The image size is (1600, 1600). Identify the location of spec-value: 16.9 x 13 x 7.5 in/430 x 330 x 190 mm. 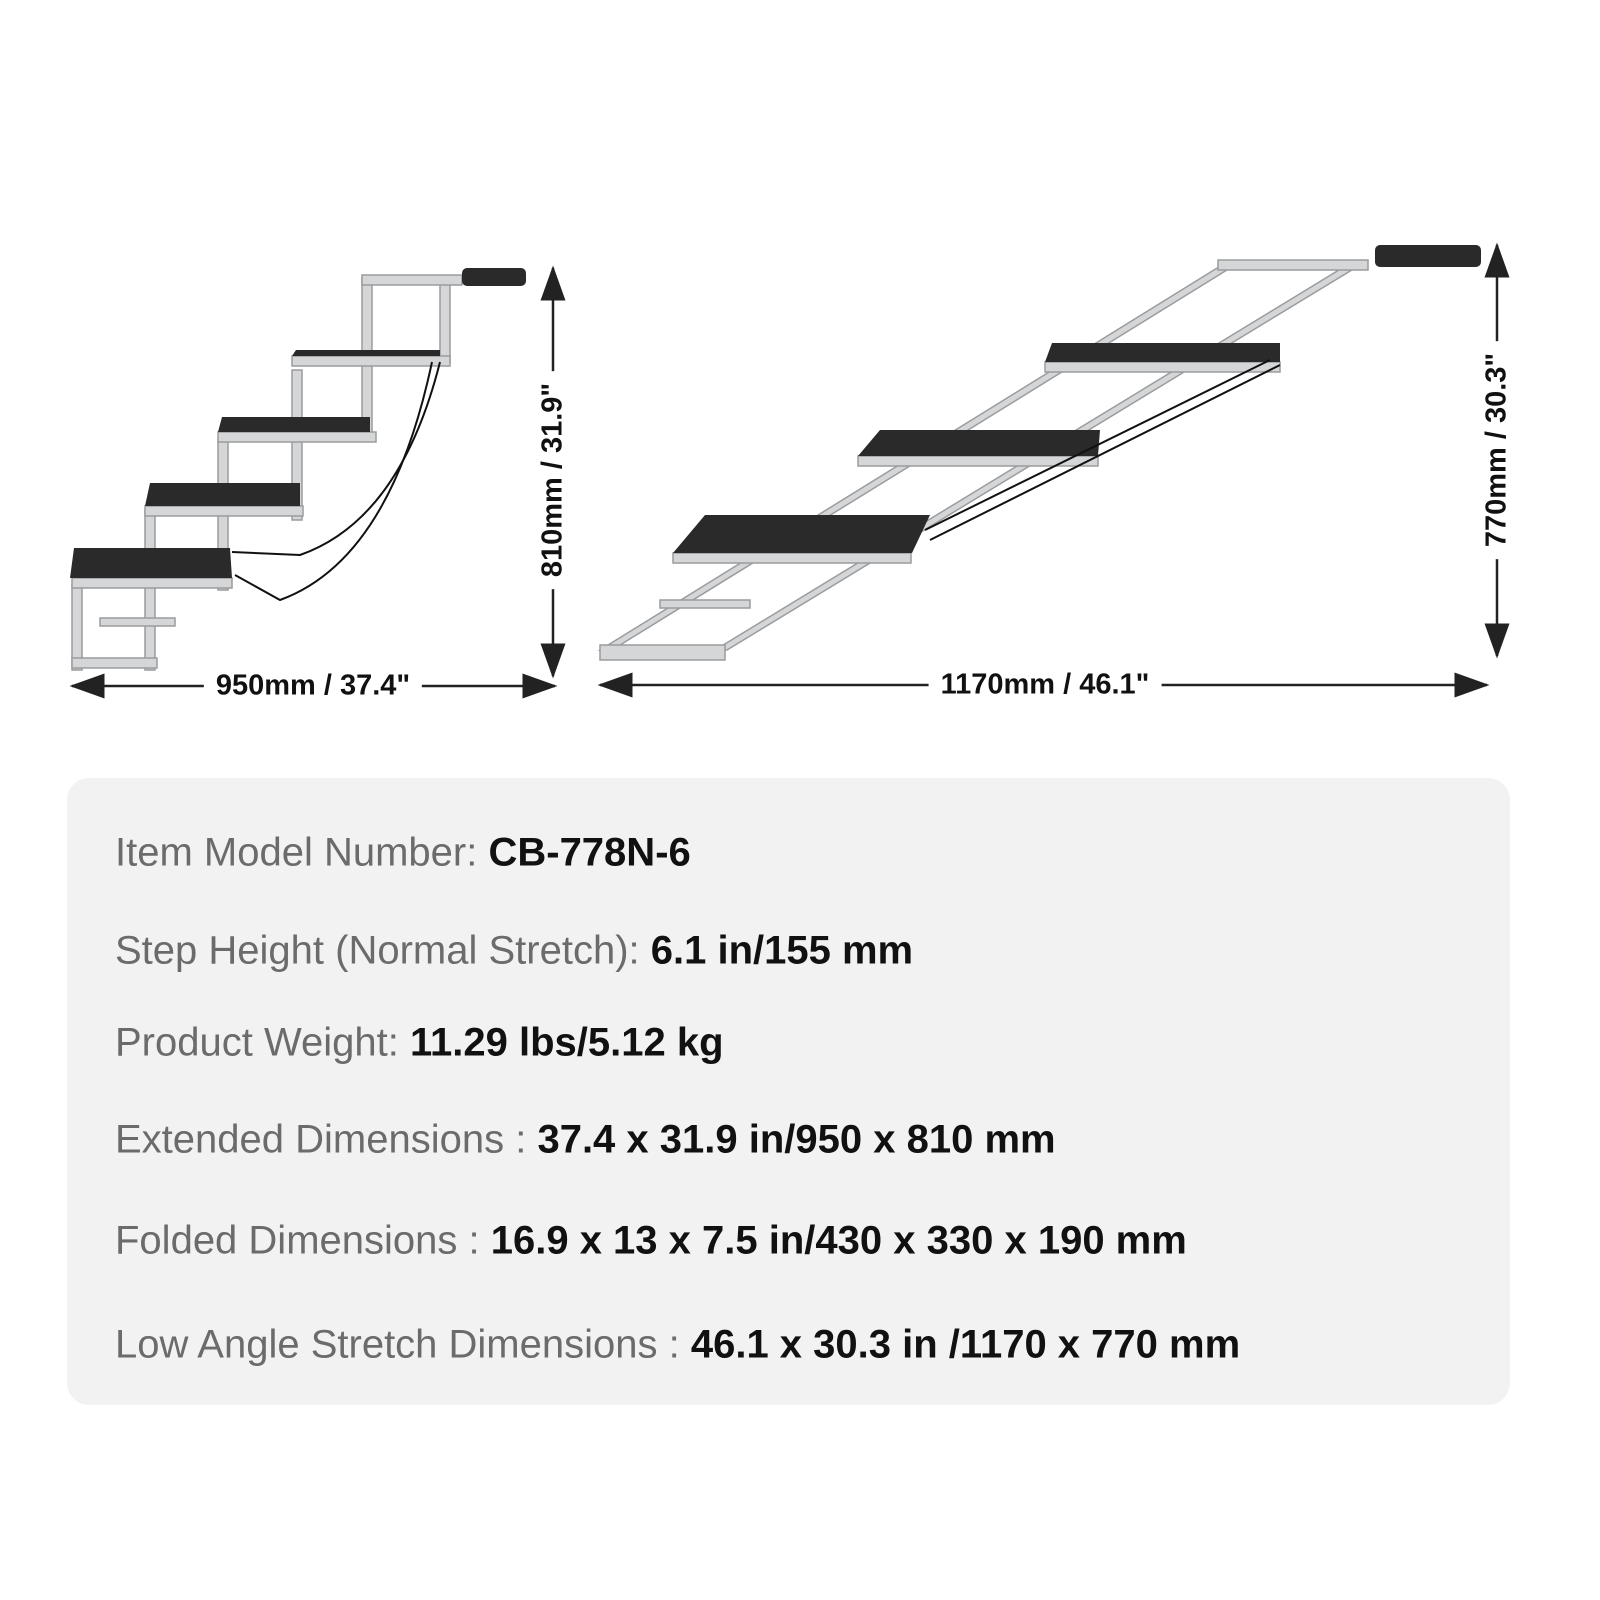
(838, 1240).